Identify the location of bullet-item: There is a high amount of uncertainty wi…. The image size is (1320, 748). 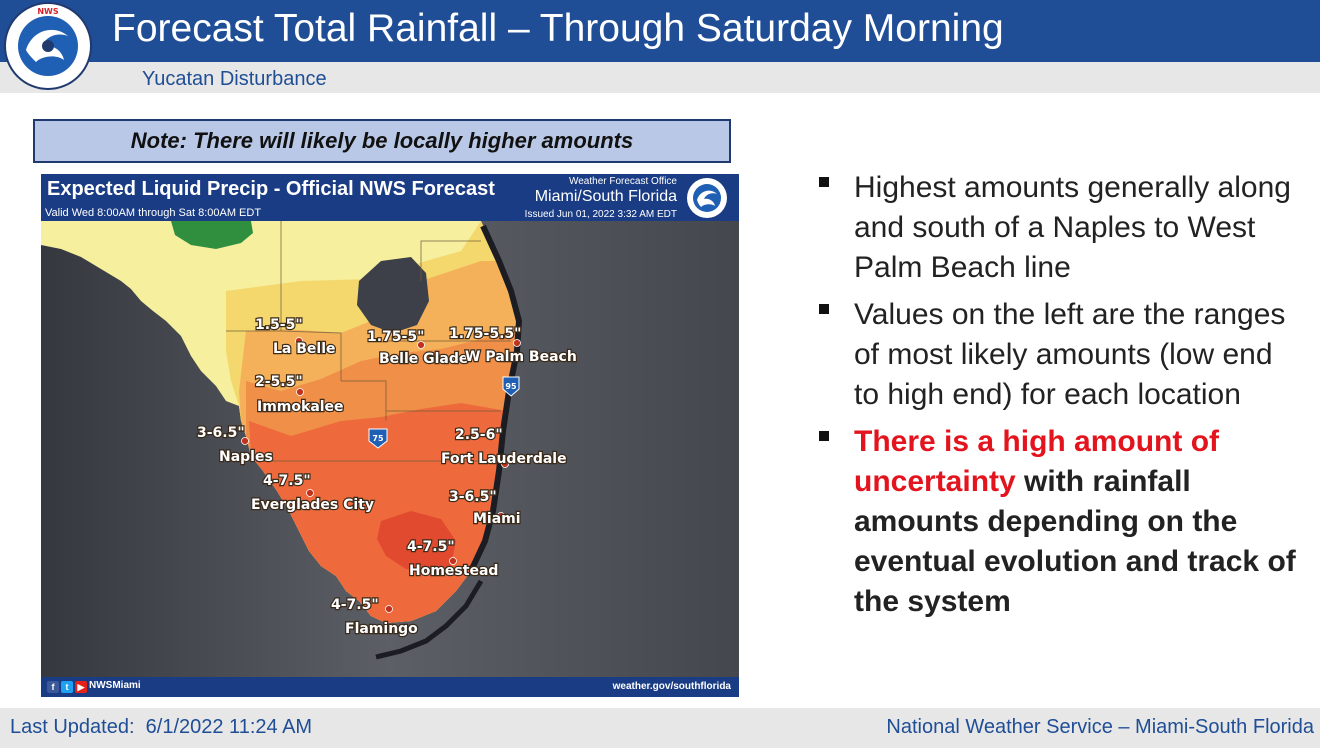
(1059, 522).